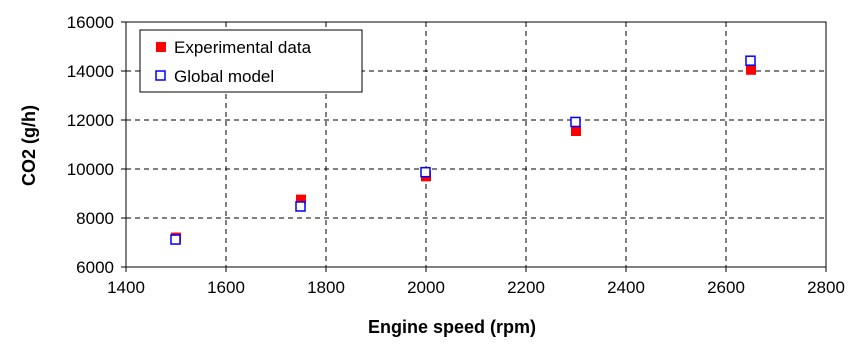 This screenshot has width=862, height=347. Describe the element at coordinates (90, 169) in the screenshot. I see `y-tick-label: 10000` at that location.